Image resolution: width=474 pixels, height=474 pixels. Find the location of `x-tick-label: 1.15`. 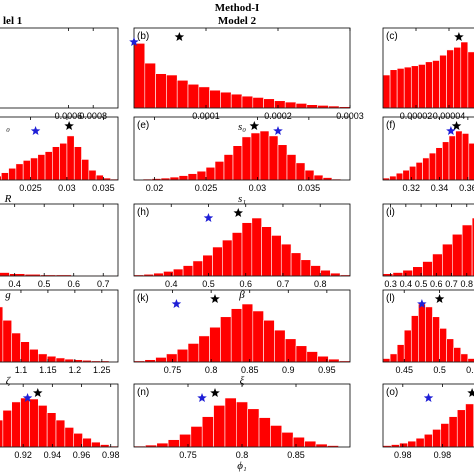

x-tick-label: 1.15 is located at coordinates (48, 370).